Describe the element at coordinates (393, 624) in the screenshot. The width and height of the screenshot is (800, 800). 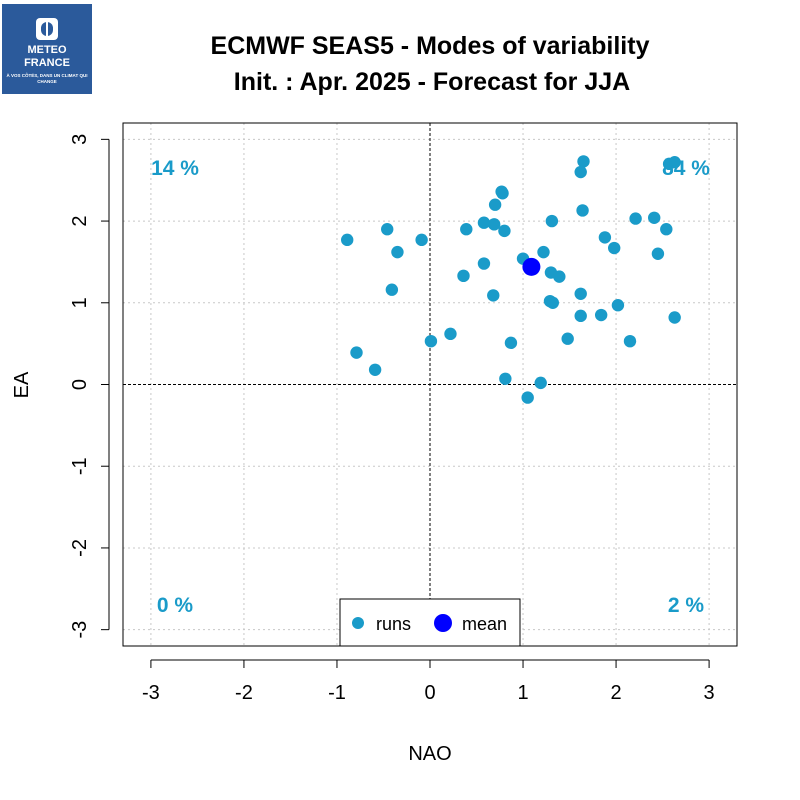
I see `legend-runs-label: runs` at that location.